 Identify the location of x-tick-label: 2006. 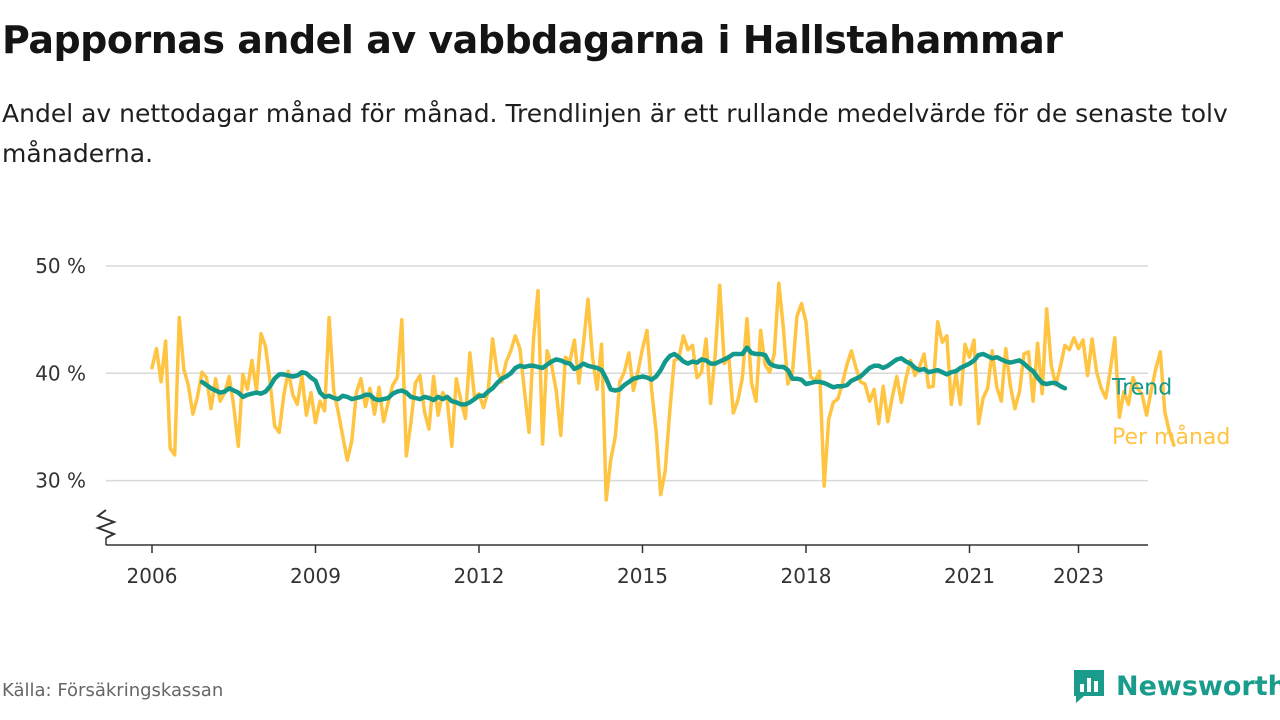
(152, 576).